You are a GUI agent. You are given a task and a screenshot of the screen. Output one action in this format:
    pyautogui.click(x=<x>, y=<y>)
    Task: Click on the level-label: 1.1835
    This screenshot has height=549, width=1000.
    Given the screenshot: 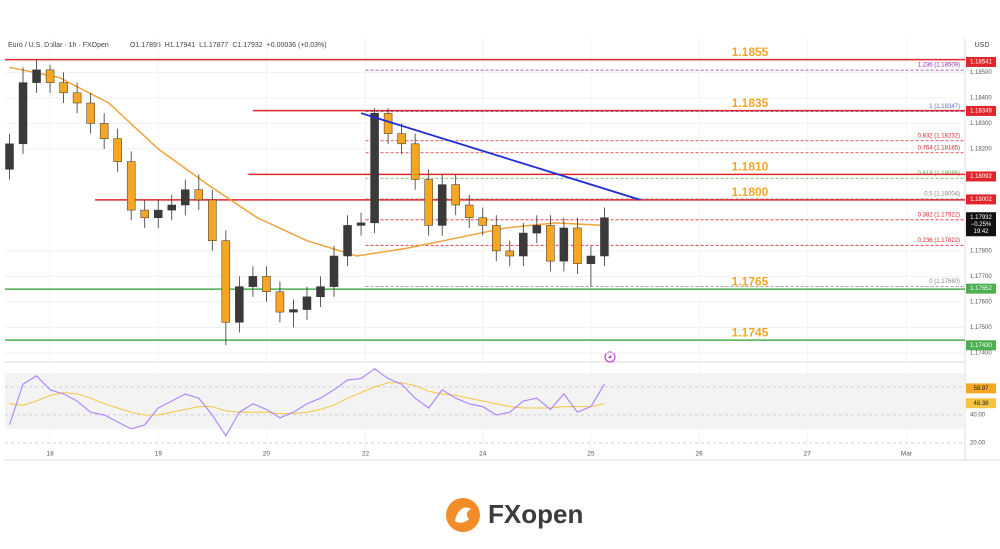 What is the action you would take?
    pyautogui.click(x=750, y=103)
    